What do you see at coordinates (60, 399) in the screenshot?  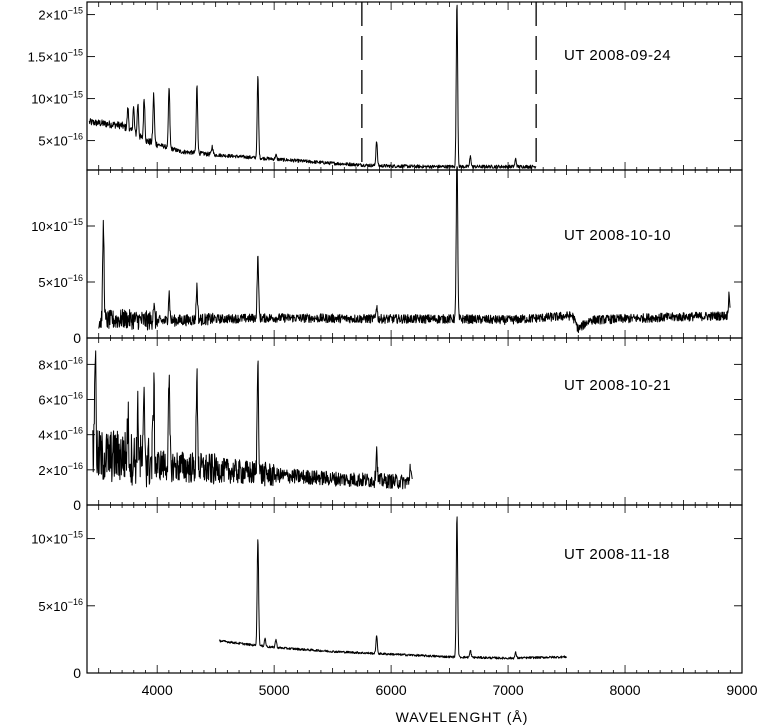 I see `y-tick-label: 6×10⁻¹⁶` at bounding box center [60, 399].